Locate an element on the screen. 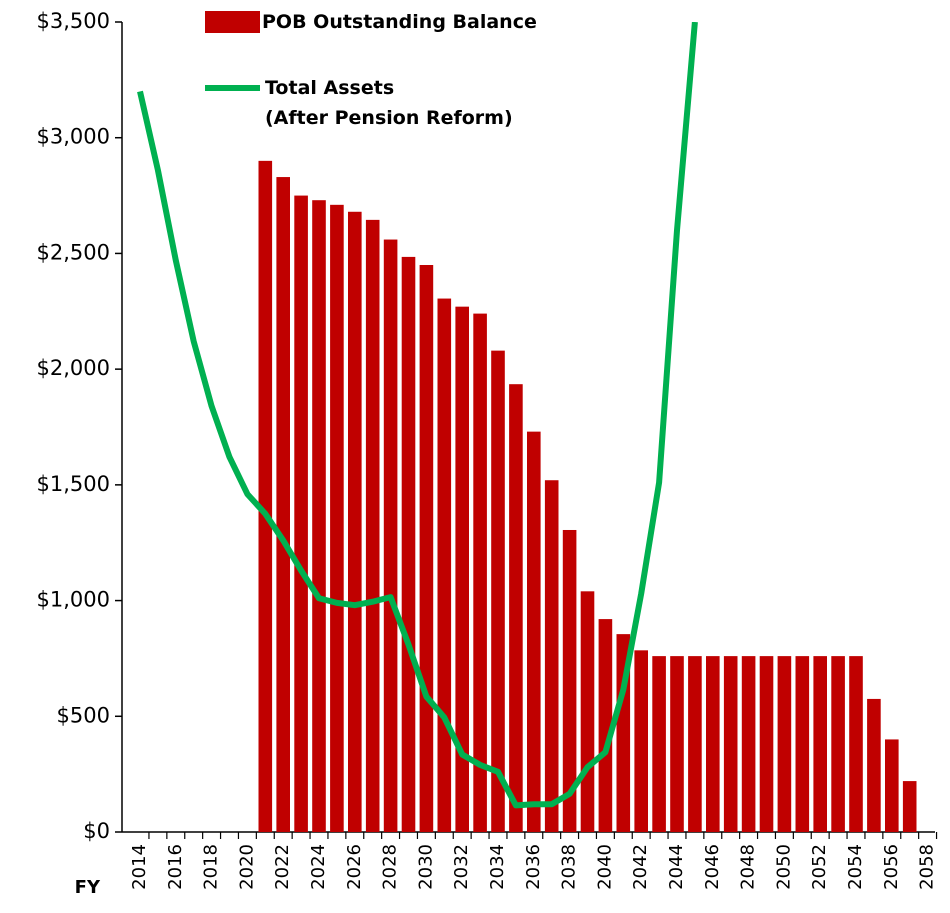 This screenshot has width=950, height=913. x-tick-label: 2032 is located at coordinates (461, 867).